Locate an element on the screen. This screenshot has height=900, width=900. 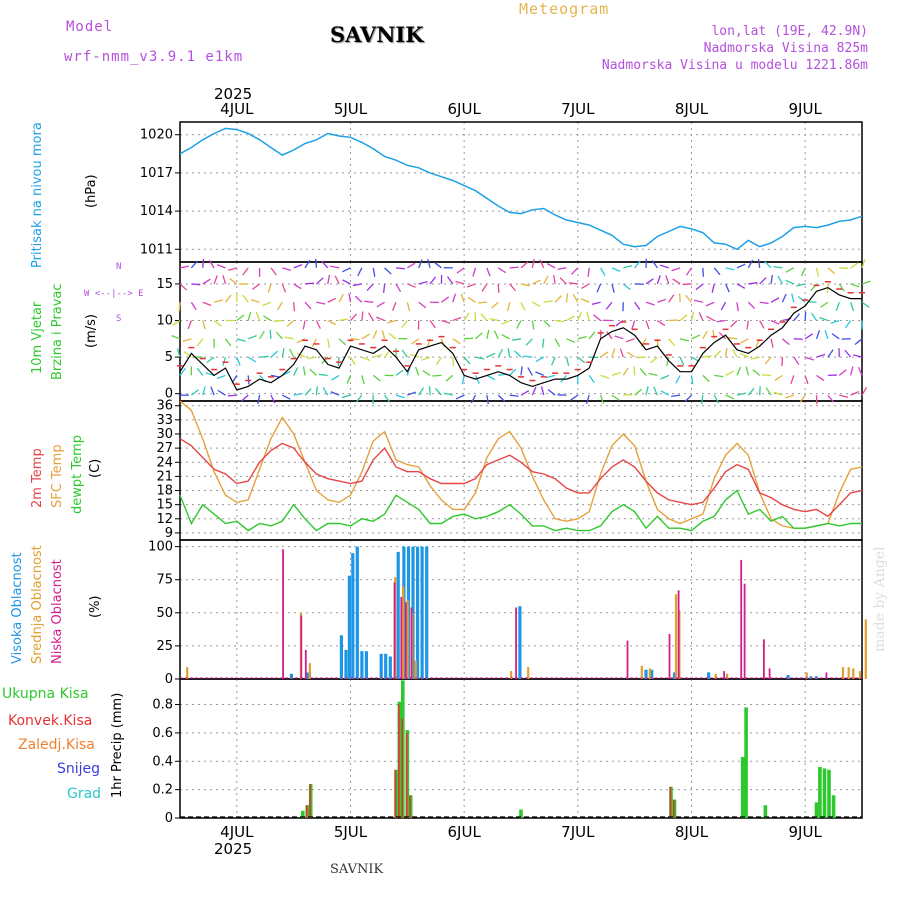
y-tick-label: 18 is located at coordinates (164, 491).